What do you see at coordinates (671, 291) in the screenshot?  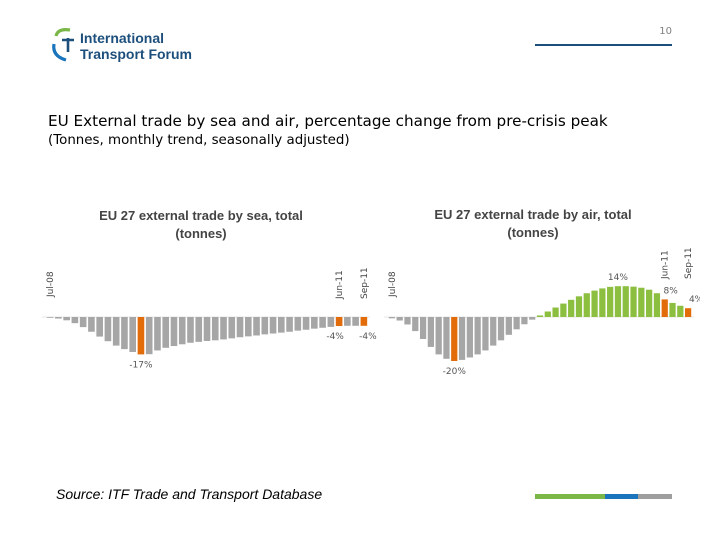 I see `air-data-label-2: 8%` at bounding box center [671, 291].